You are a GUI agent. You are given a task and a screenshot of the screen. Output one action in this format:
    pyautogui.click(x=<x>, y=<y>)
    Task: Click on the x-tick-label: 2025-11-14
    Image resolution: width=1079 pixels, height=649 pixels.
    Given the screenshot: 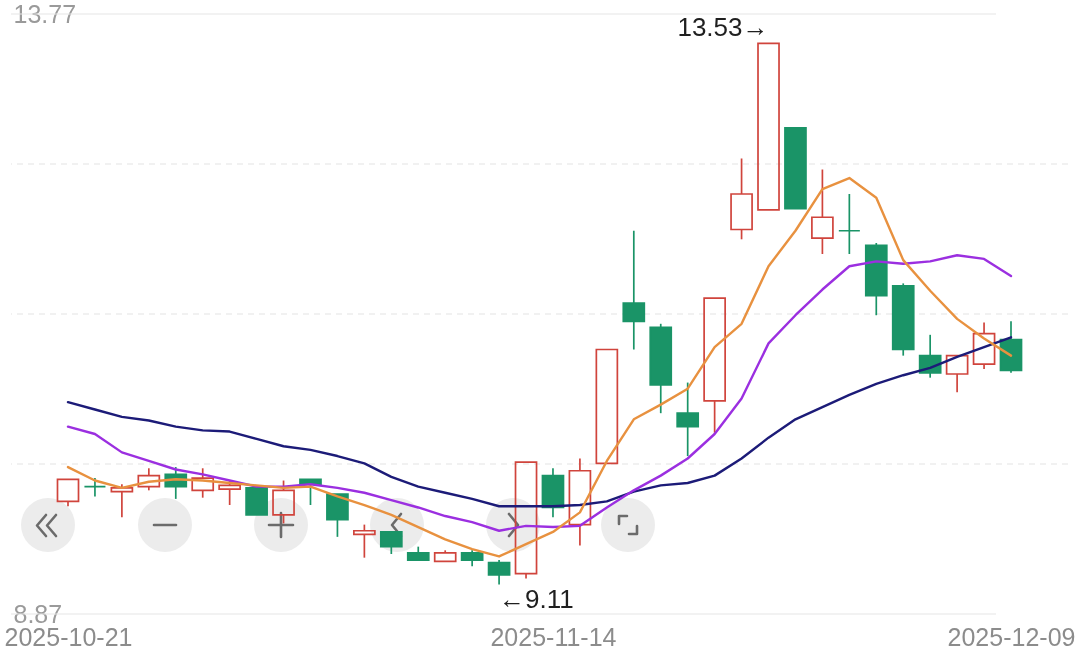 What is the action you would take?
    pyautogui.click(x=553, y=635)
    